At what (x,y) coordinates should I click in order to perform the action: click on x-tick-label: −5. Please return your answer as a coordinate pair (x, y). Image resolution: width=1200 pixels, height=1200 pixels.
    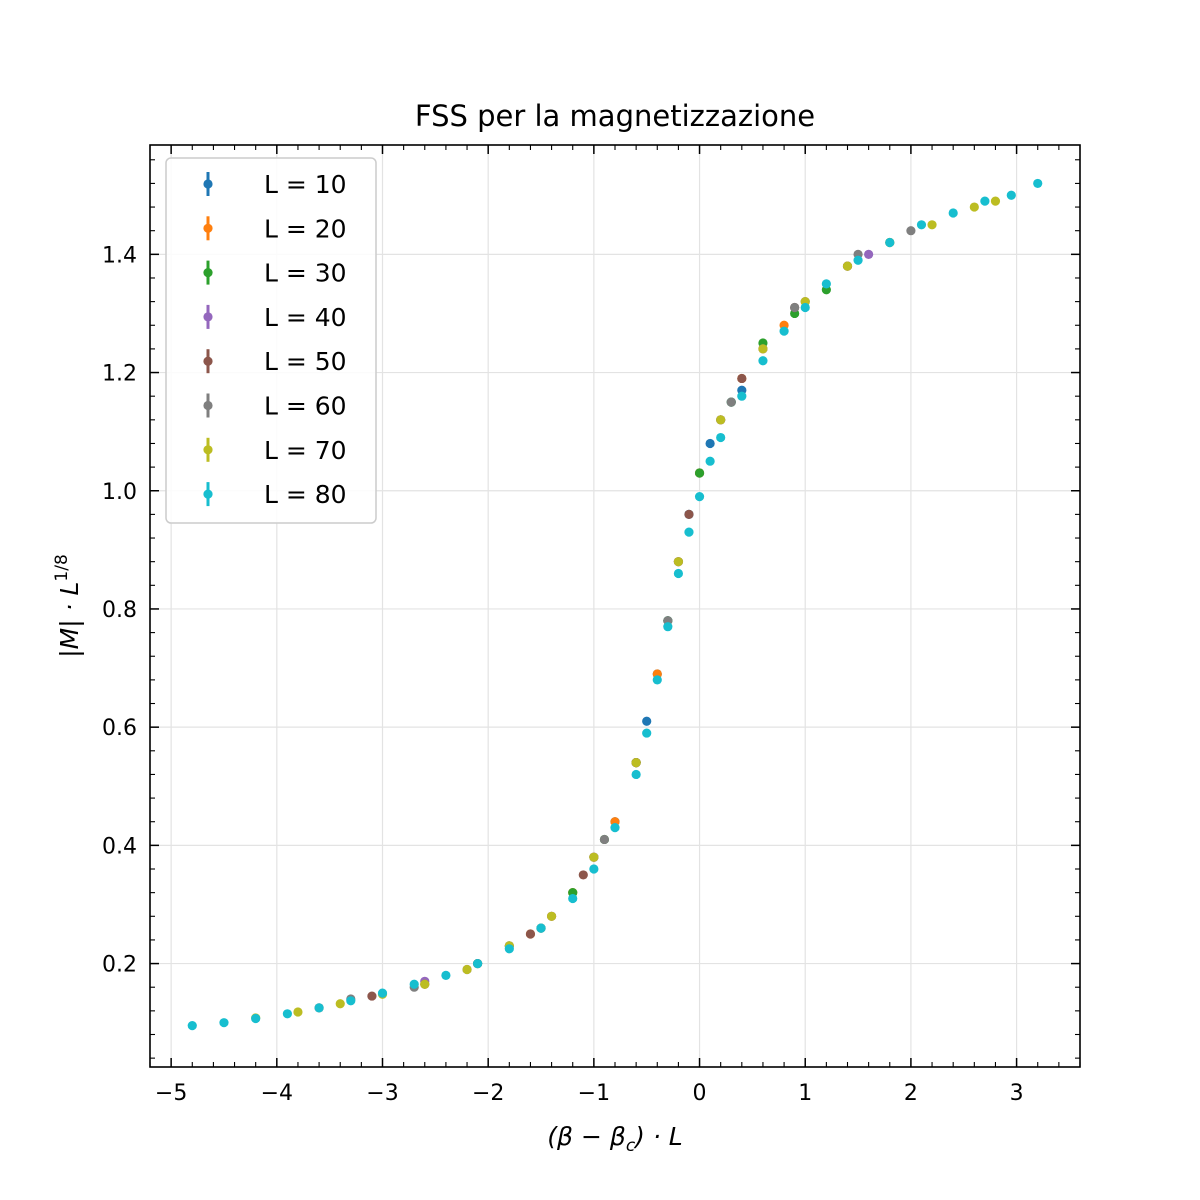
    Looking at the image, I should click on (171, 1093).